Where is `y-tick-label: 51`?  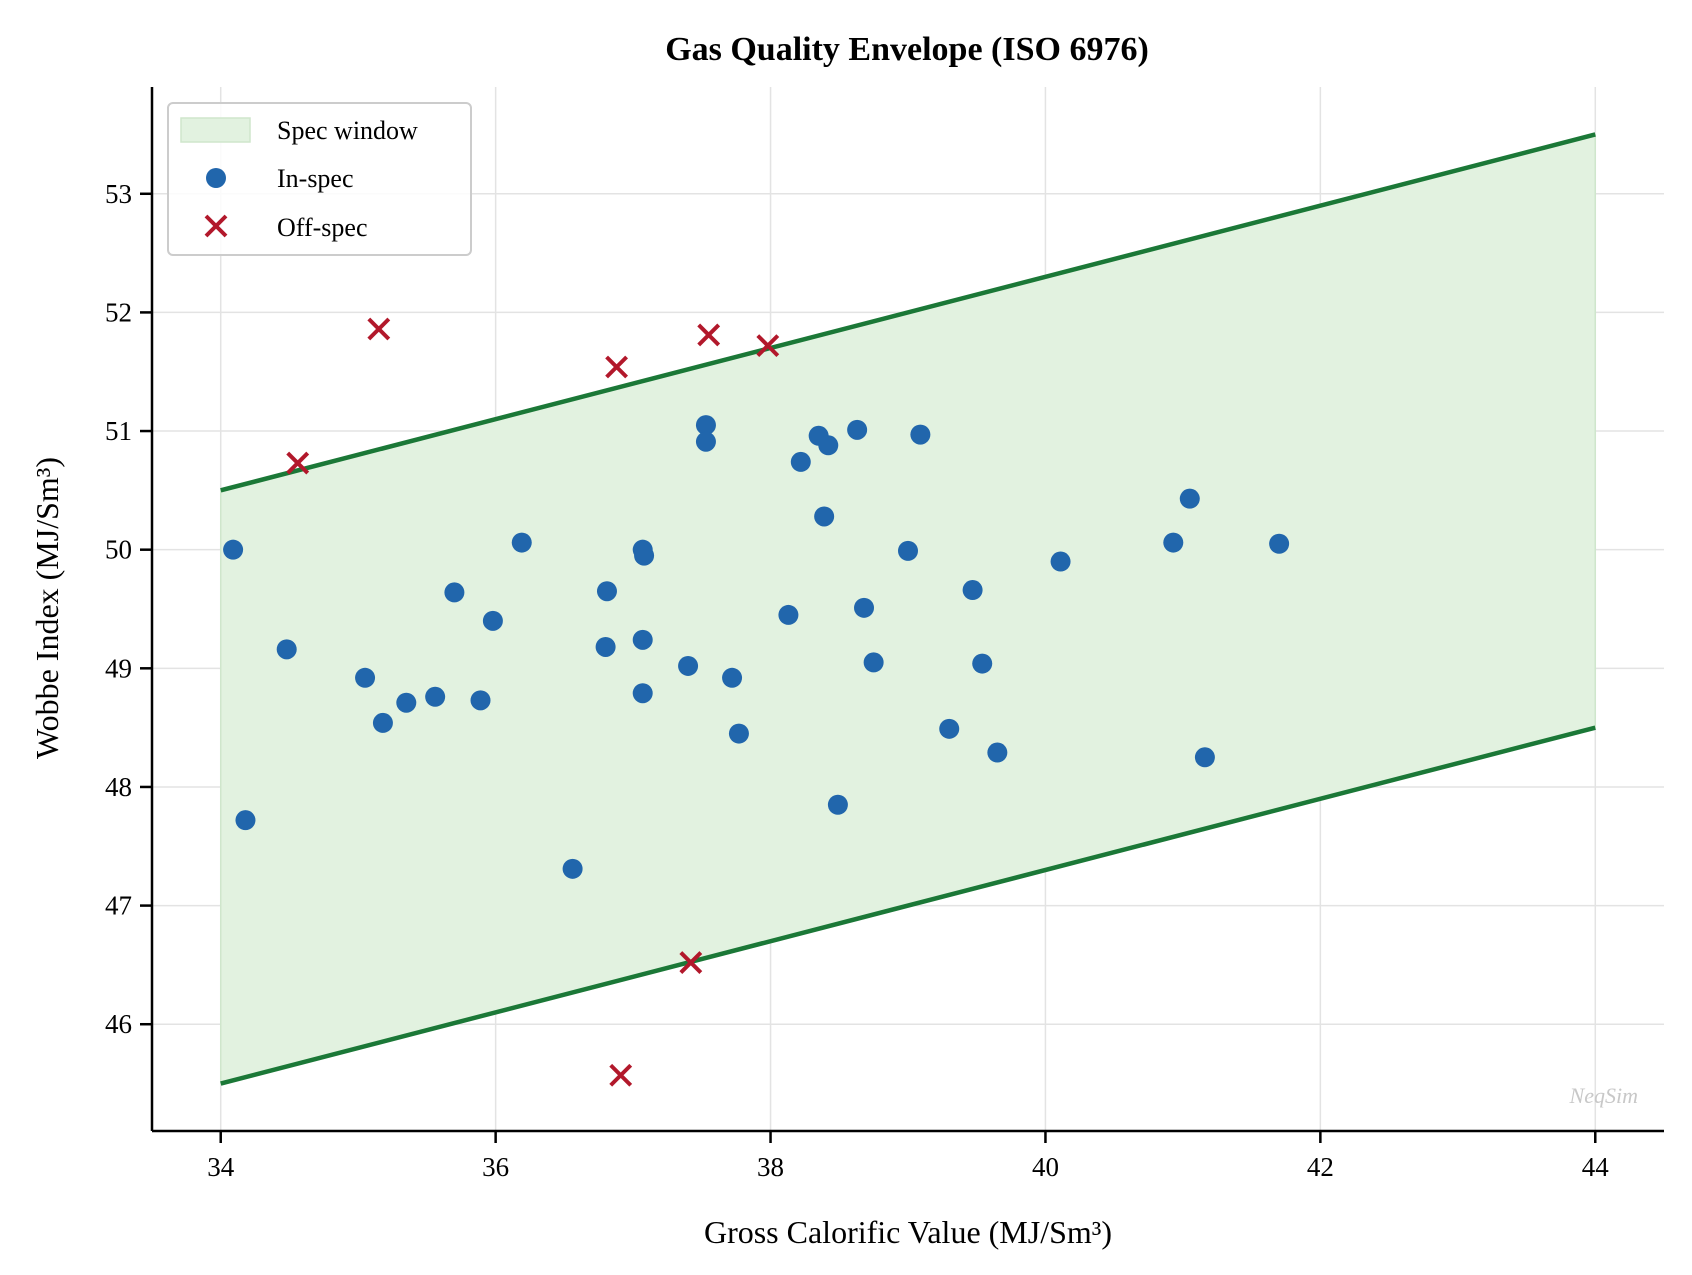 y-tick-label: 51 is located at coordinates (118, 431).